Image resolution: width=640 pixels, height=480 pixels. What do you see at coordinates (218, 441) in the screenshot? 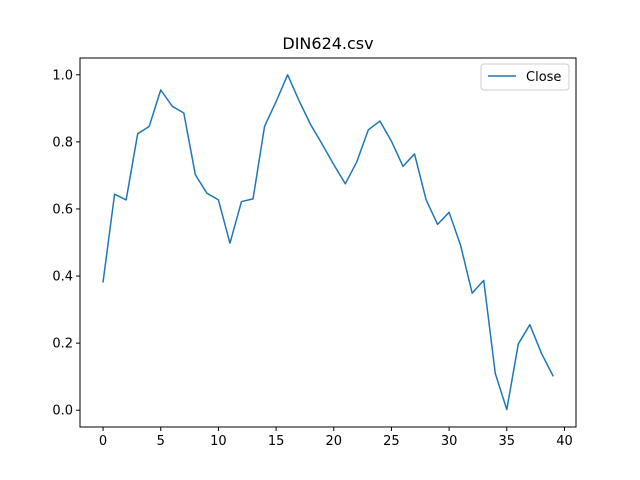
I see `x-tick-label: 10` at bounding box center [218, 441].